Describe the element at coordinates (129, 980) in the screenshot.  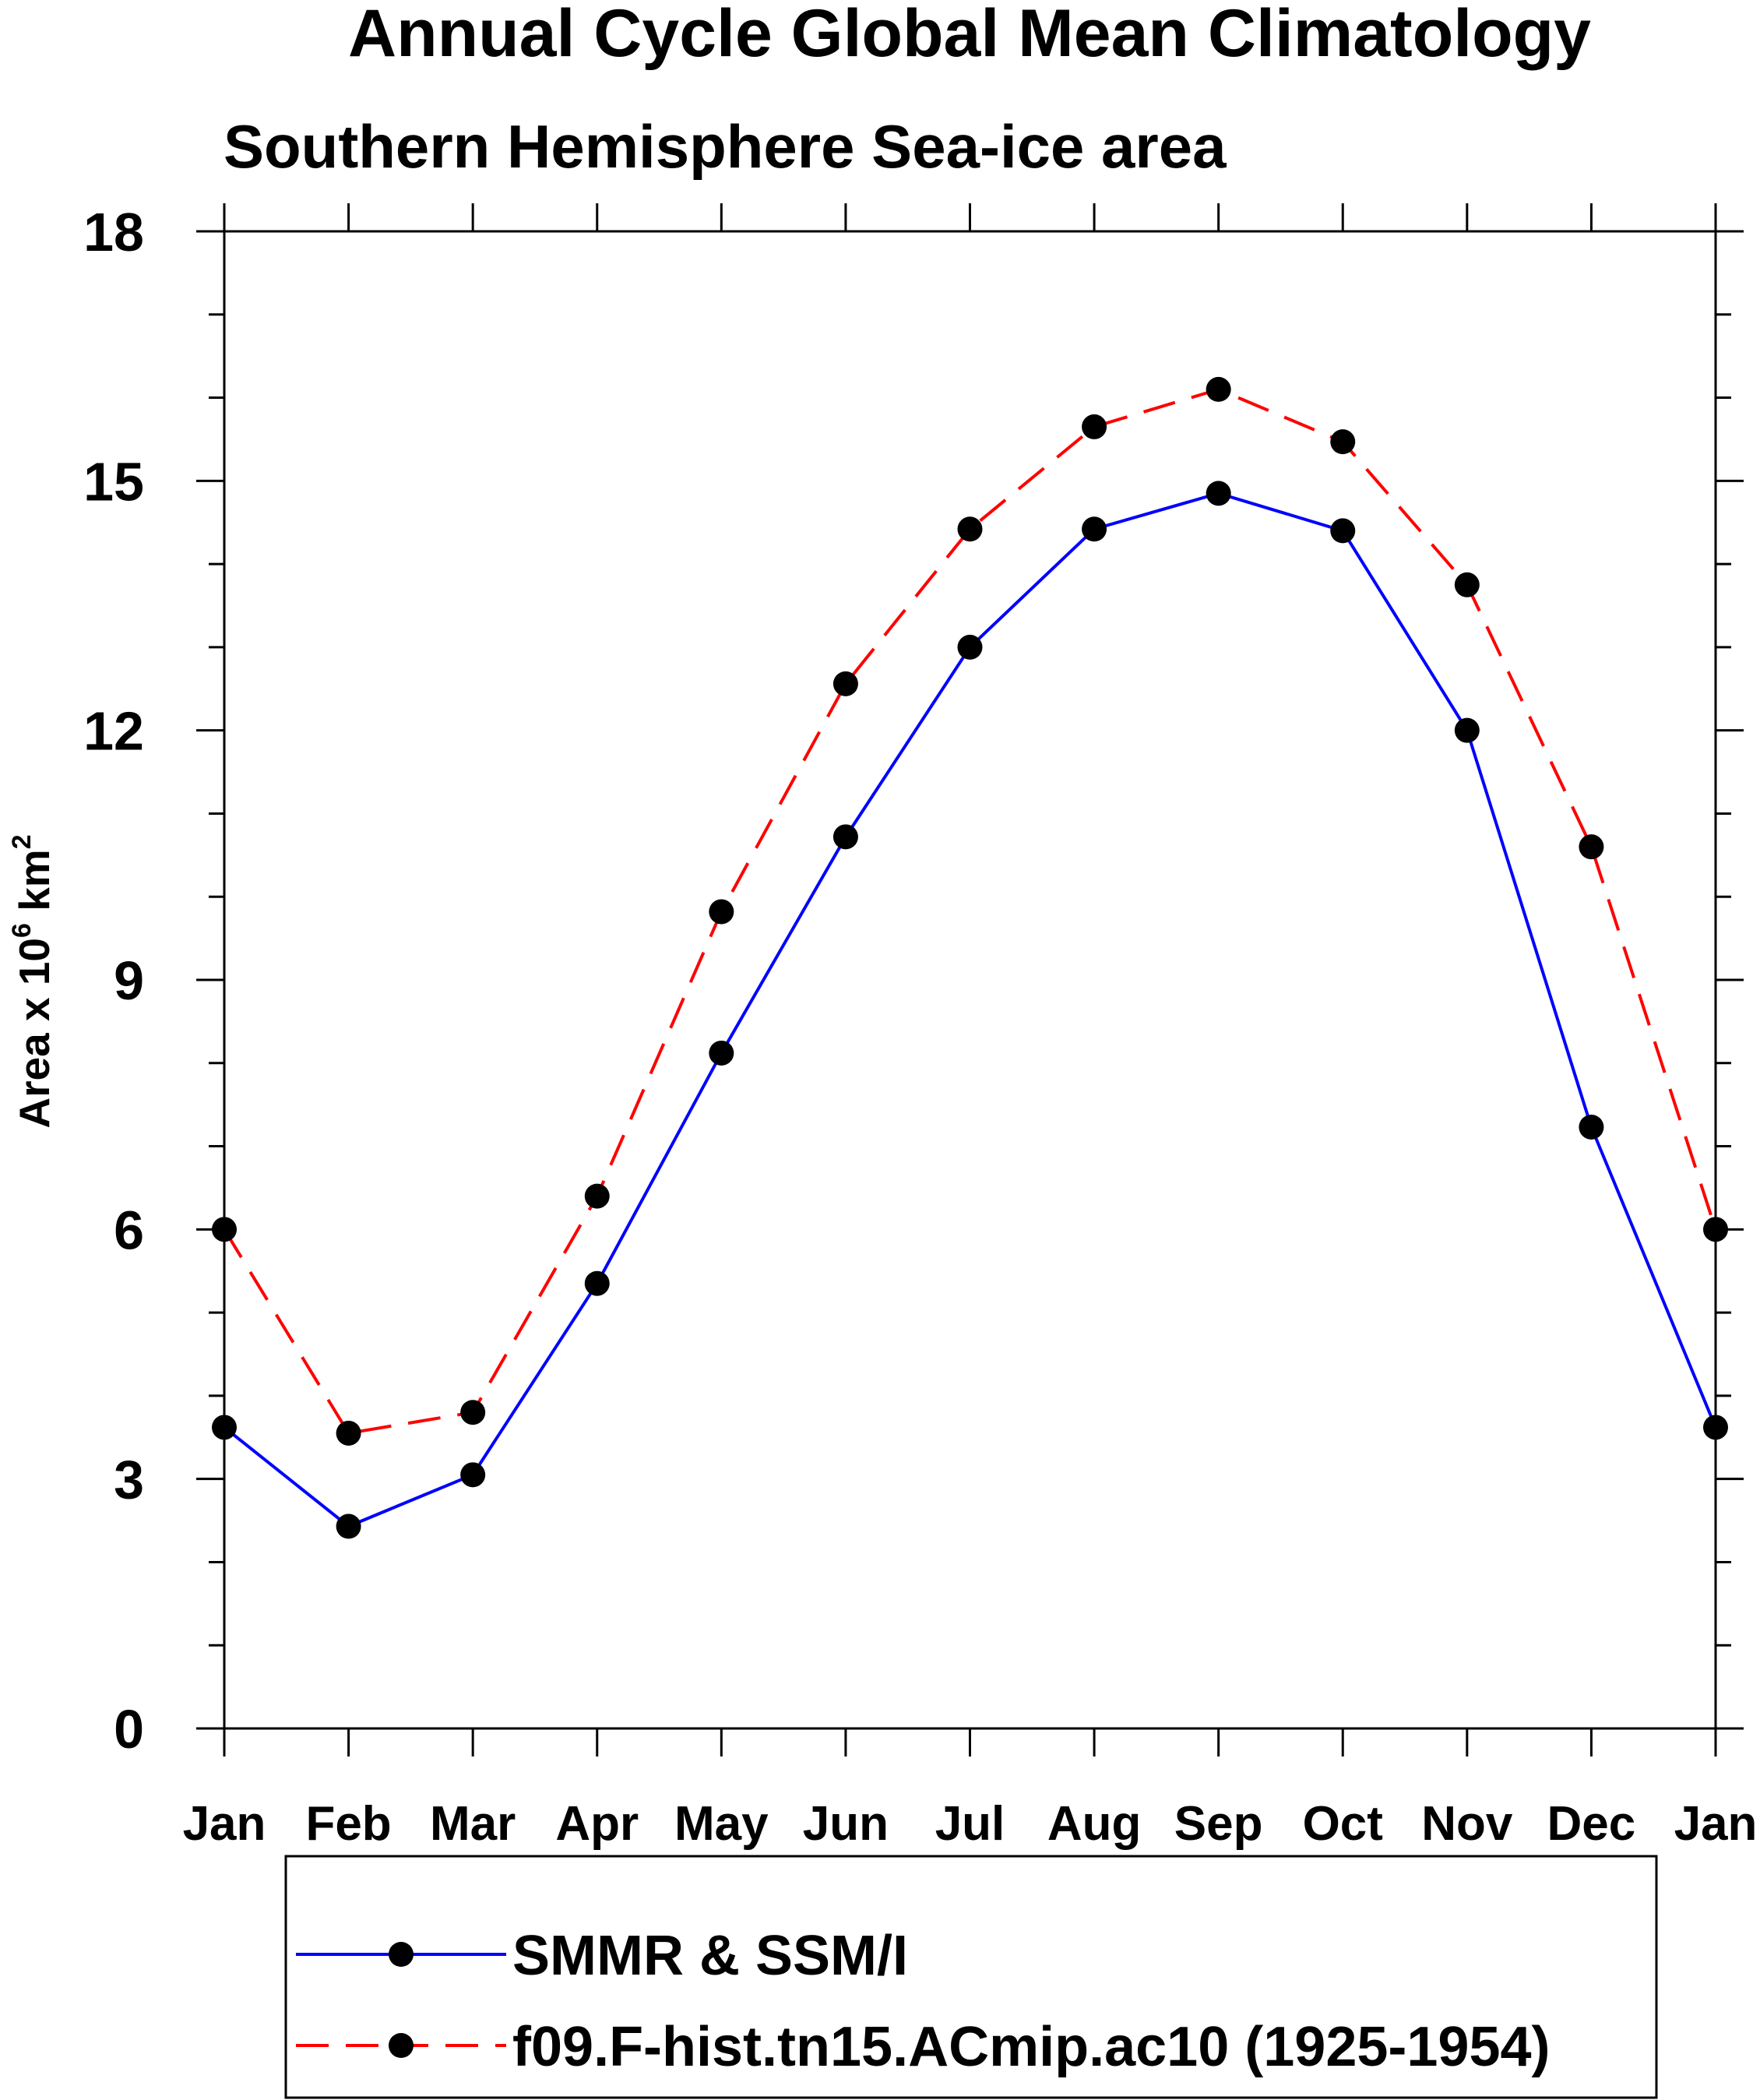
I see `y-tick-label: 9` at that location.